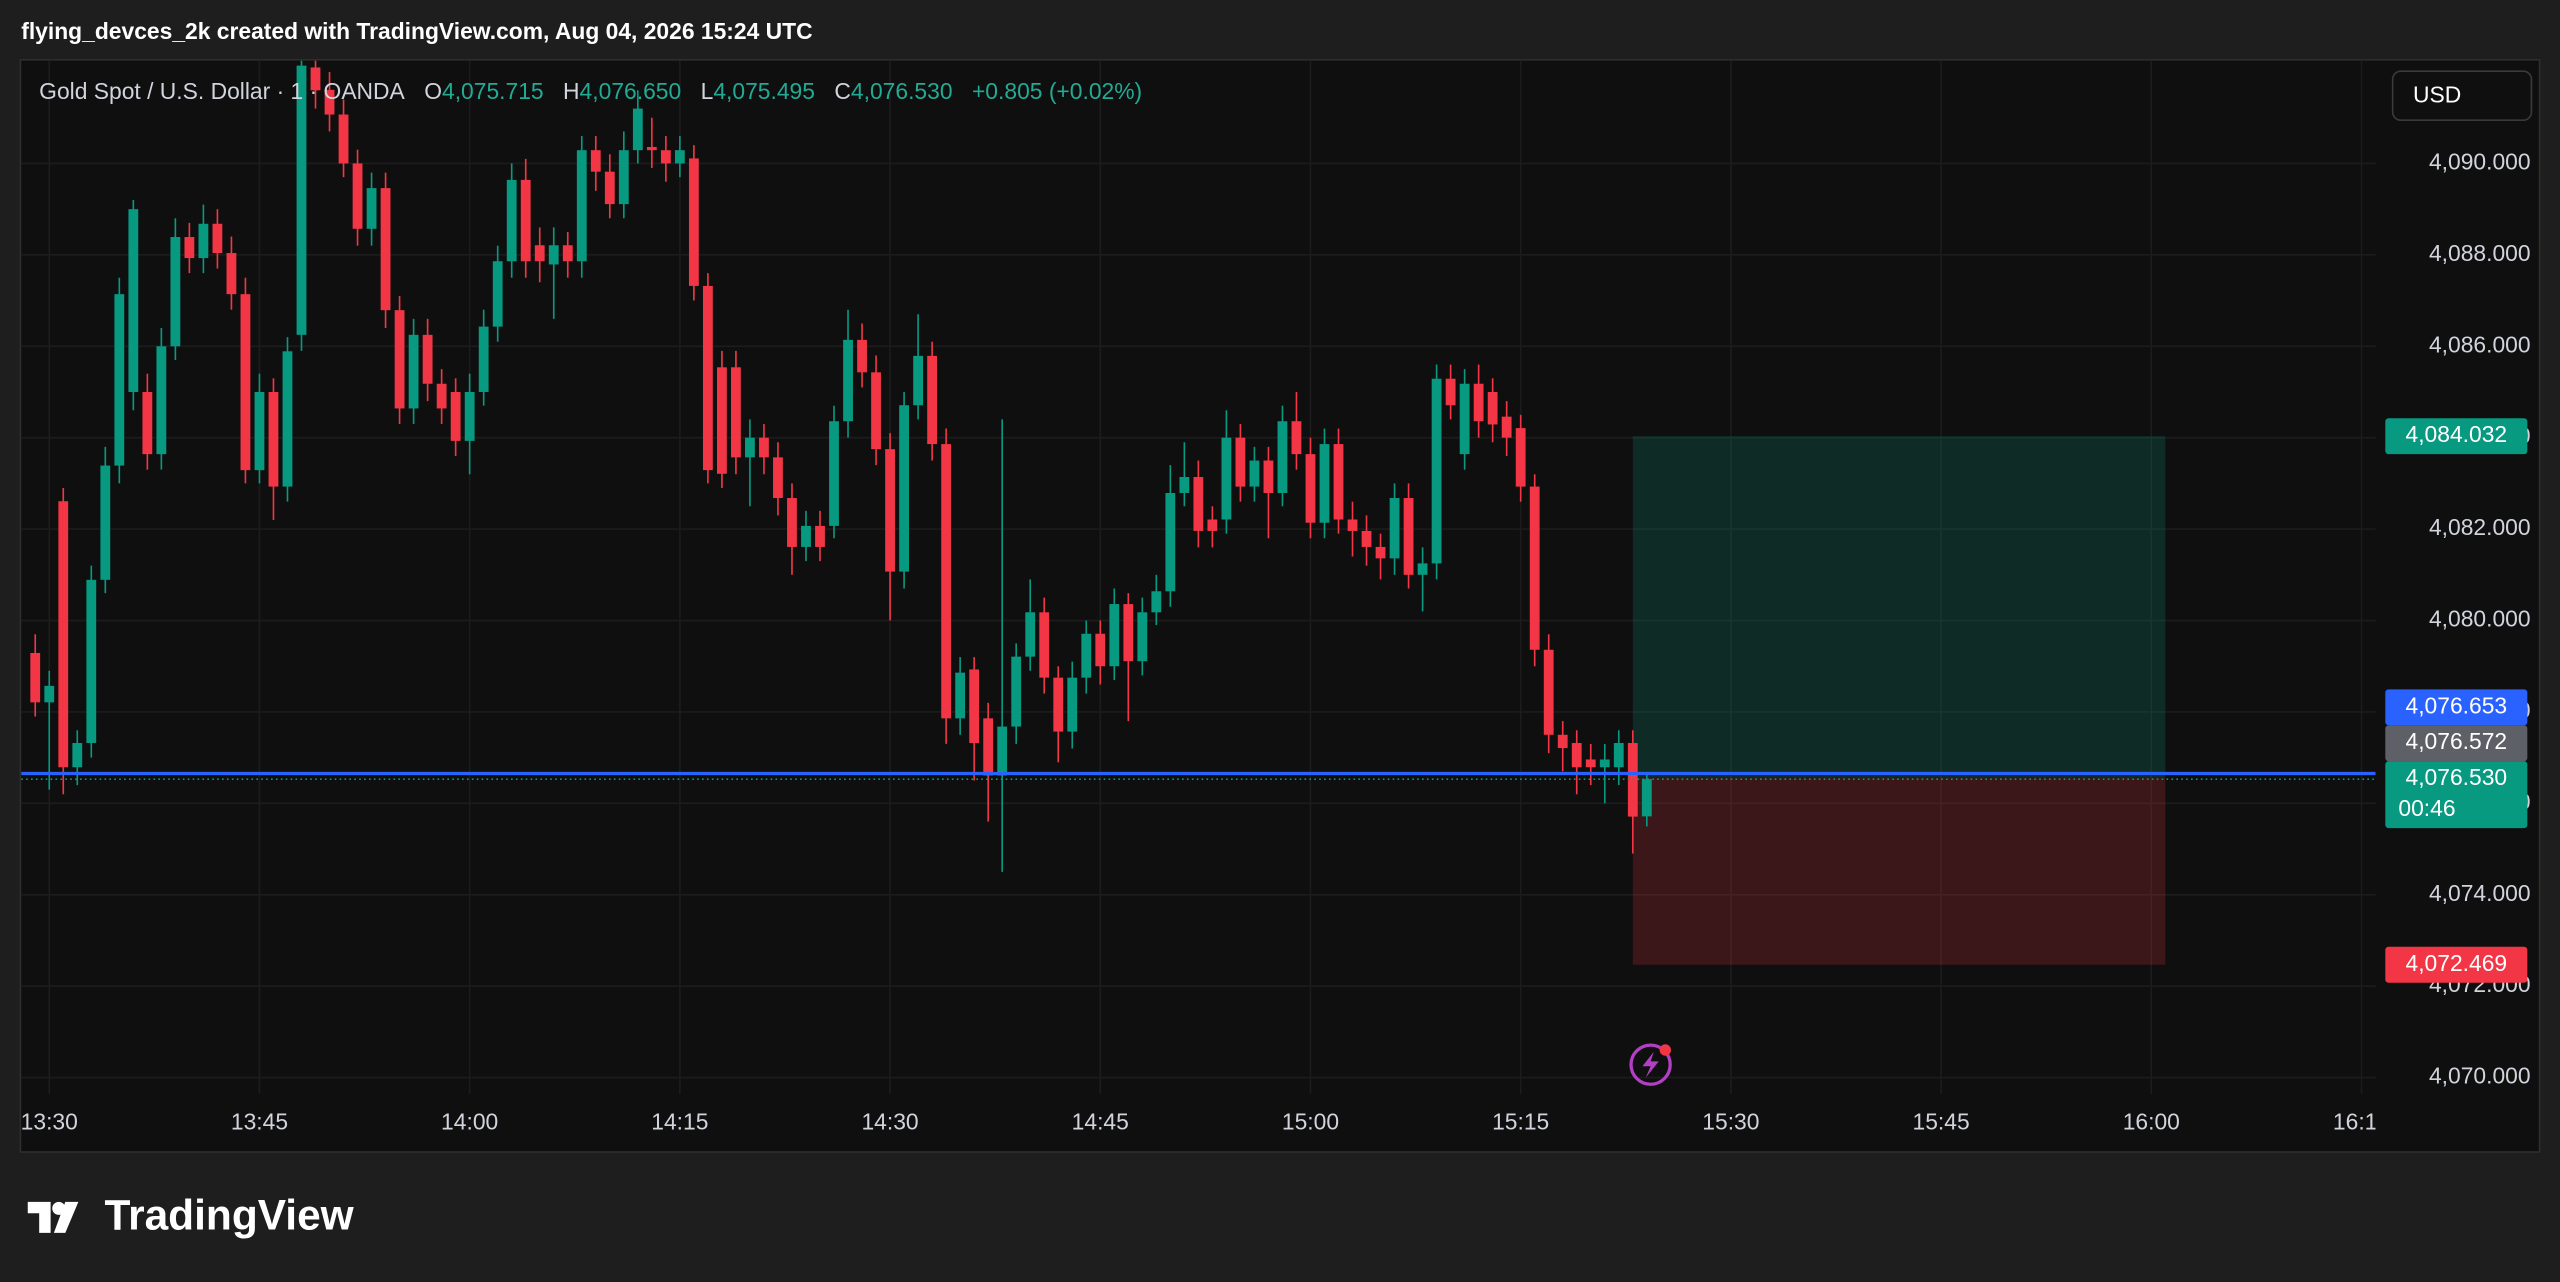 The image size is (2560, 1282). I want to click on last-price-label: 4,076.530, so click(2457, 777).